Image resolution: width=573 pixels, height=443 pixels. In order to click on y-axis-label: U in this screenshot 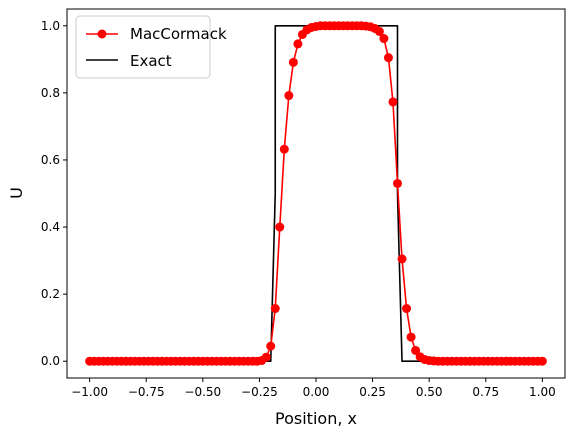, I will do `click(16, 193)`.